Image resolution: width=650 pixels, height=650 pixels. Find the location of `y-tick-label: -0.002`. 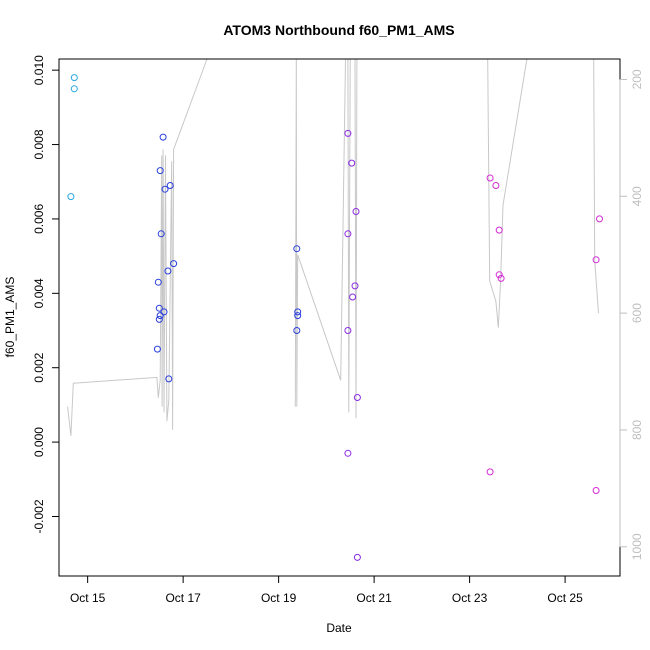

y-tick-label: -0.002 is located at coordinates (39, 516).